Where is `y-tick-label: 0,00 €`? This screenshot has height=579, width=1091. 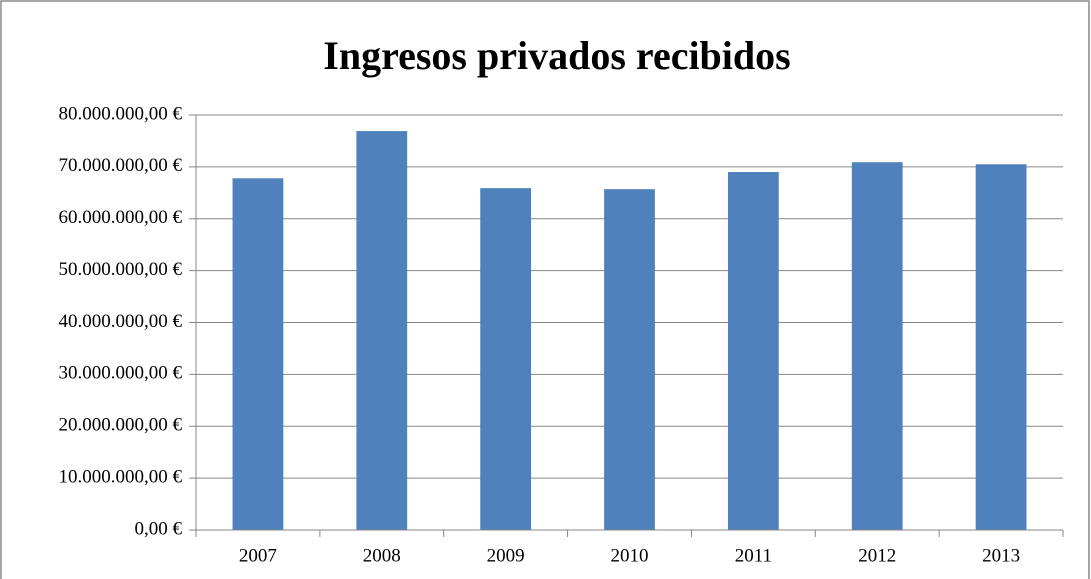 y-tick-label: 0,00 € is located at coordinates (159, 528).